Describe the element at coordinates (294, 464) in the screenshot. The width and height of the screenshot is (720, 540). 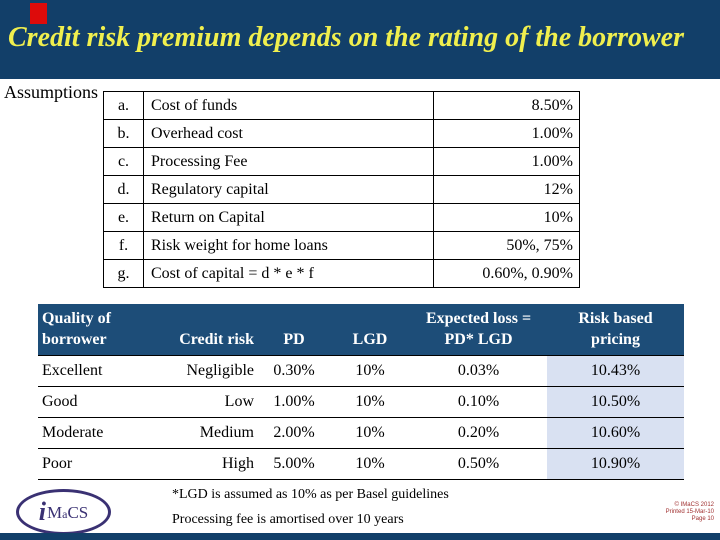
I see `cell-pd: 5.00%` at that location.